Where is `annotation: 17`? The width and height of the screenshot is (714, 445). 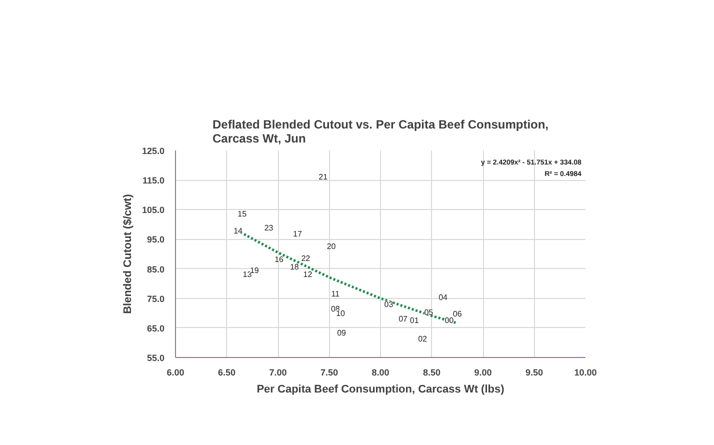 annotation: 17 is located at coordinates (297, 234).